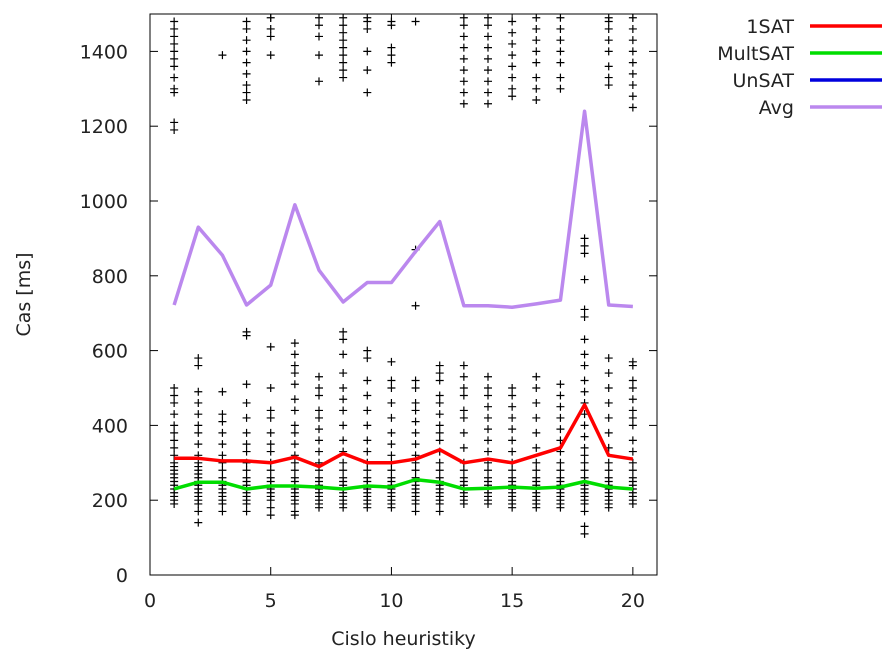 The height and width of the screenshot is (656, 885). What do you see at coordinates (104, 202) in the screenshot?
I see `y-tick-label: 1000` at bounding box center [104, 202].